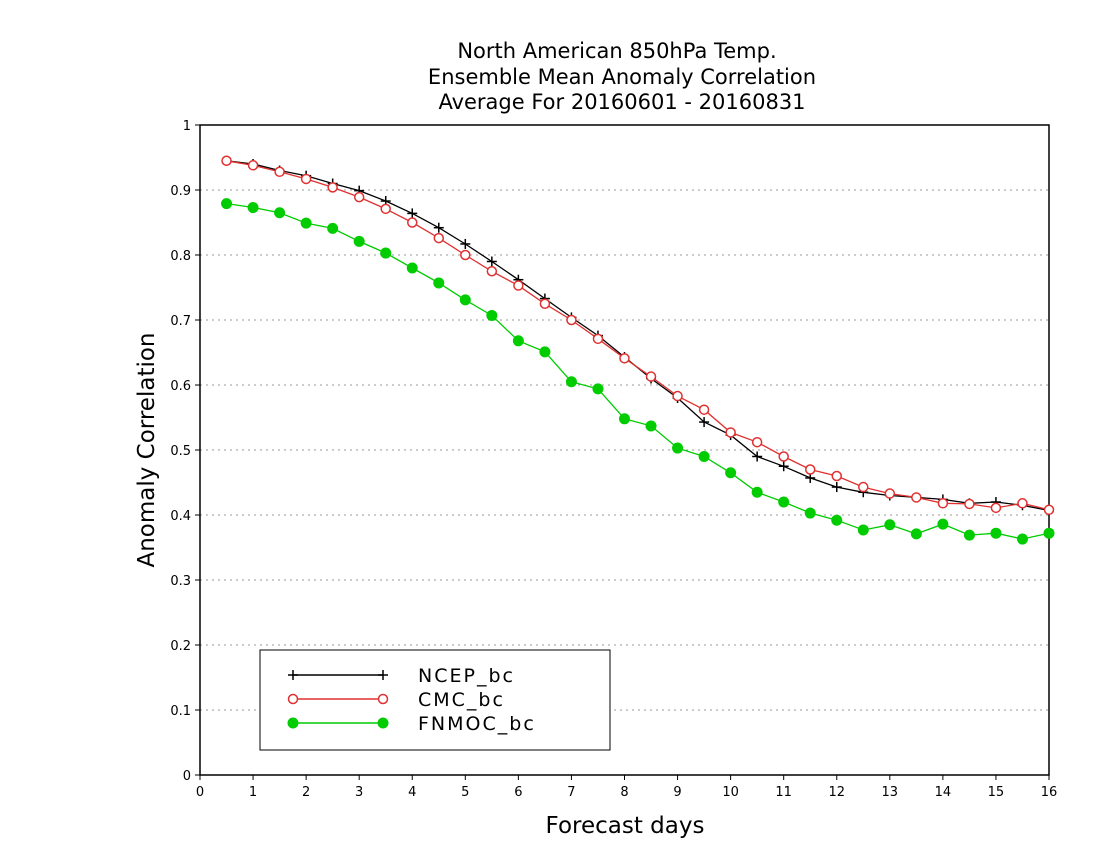 Image resolution: width=1100 pixels, height=850 pixels. What do you see at coordinates (293, 675) in the screenshot?
I see `legend-marker-ncep-bc` at bounding box center [293, 675].